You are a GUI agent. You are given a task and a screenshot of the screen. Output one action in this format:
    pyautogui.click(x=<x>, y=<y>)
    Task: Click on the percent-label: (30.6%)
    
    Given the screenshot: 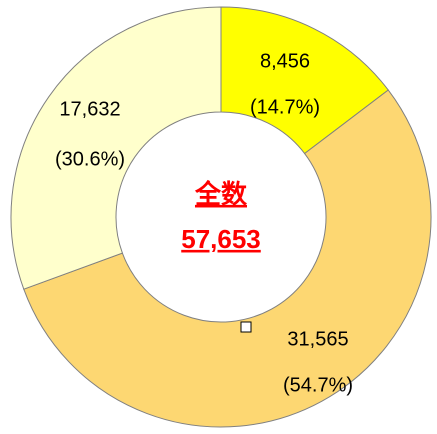 What is the action you would take?
    pyautogui.click(x=90, y=159)
    